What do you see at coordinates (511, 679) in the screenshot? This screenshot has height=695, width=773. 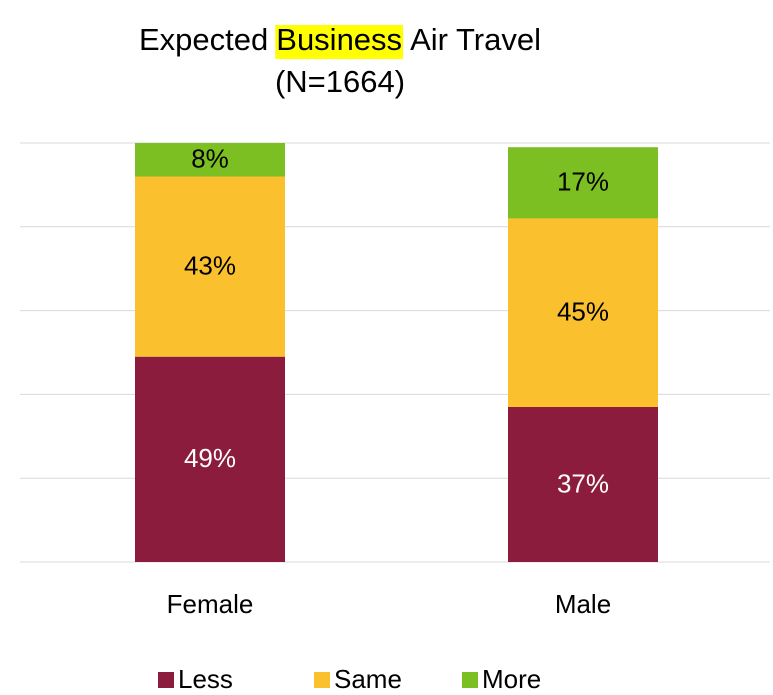 I see `legend-label: More` at bounding box center [511, 679].